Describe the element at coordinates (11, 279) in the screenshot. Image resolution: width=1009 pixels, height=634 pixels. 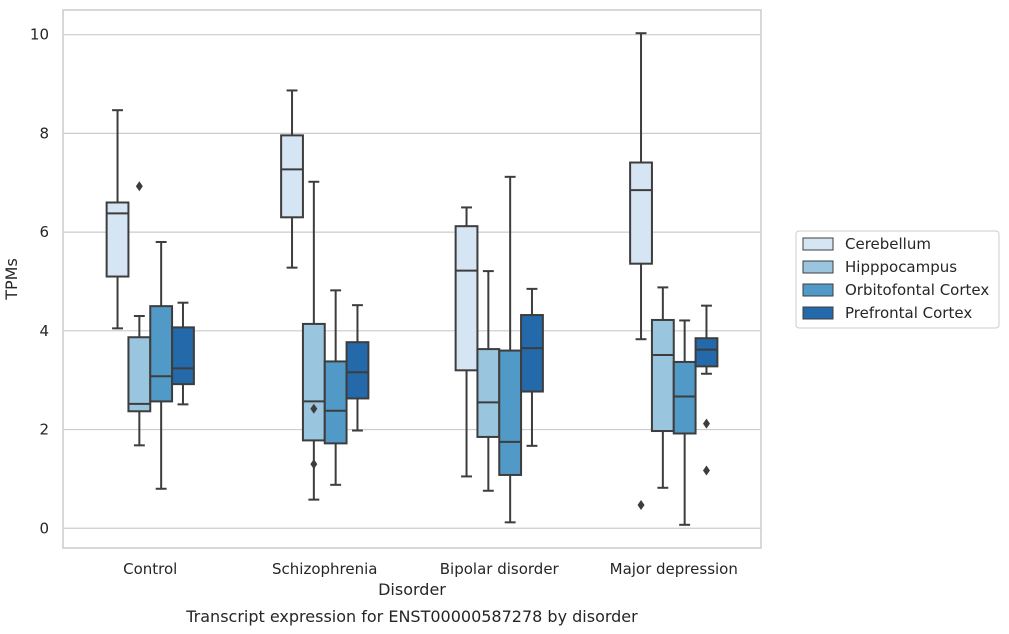
I see `y-axis-label: TPMs` at that location.